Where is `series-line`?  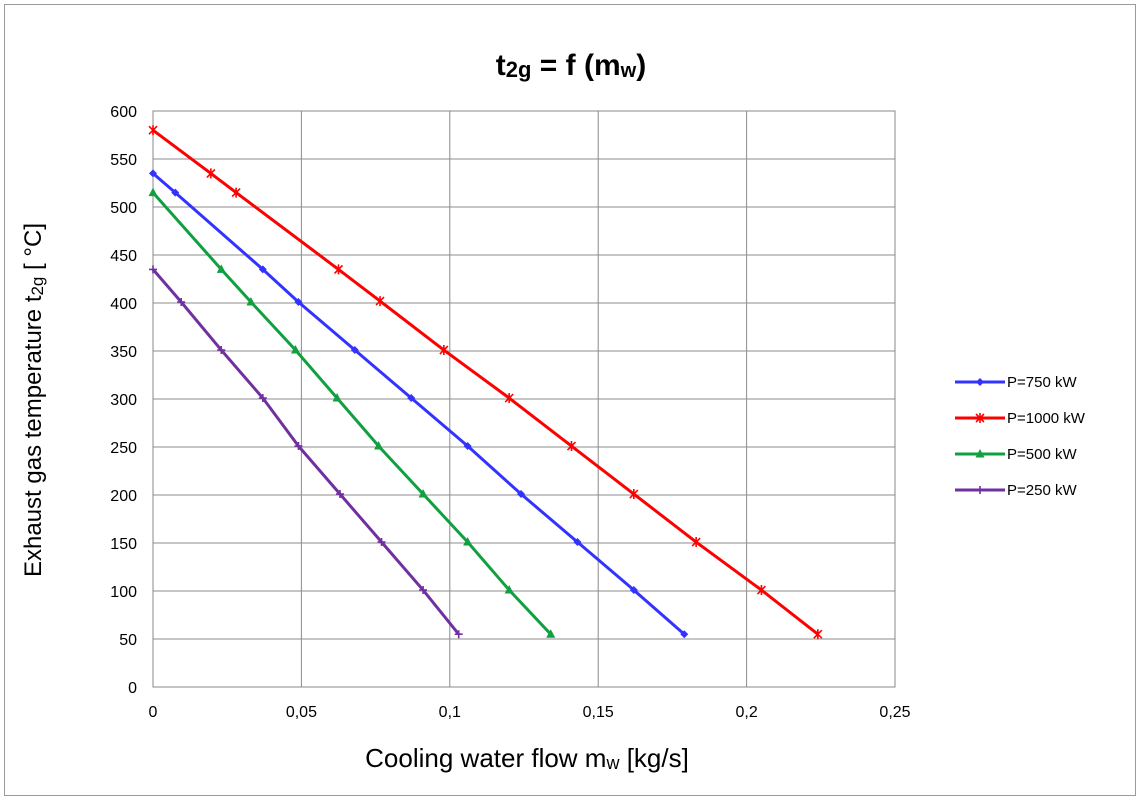 series-line is located at coordinates (305, 452).